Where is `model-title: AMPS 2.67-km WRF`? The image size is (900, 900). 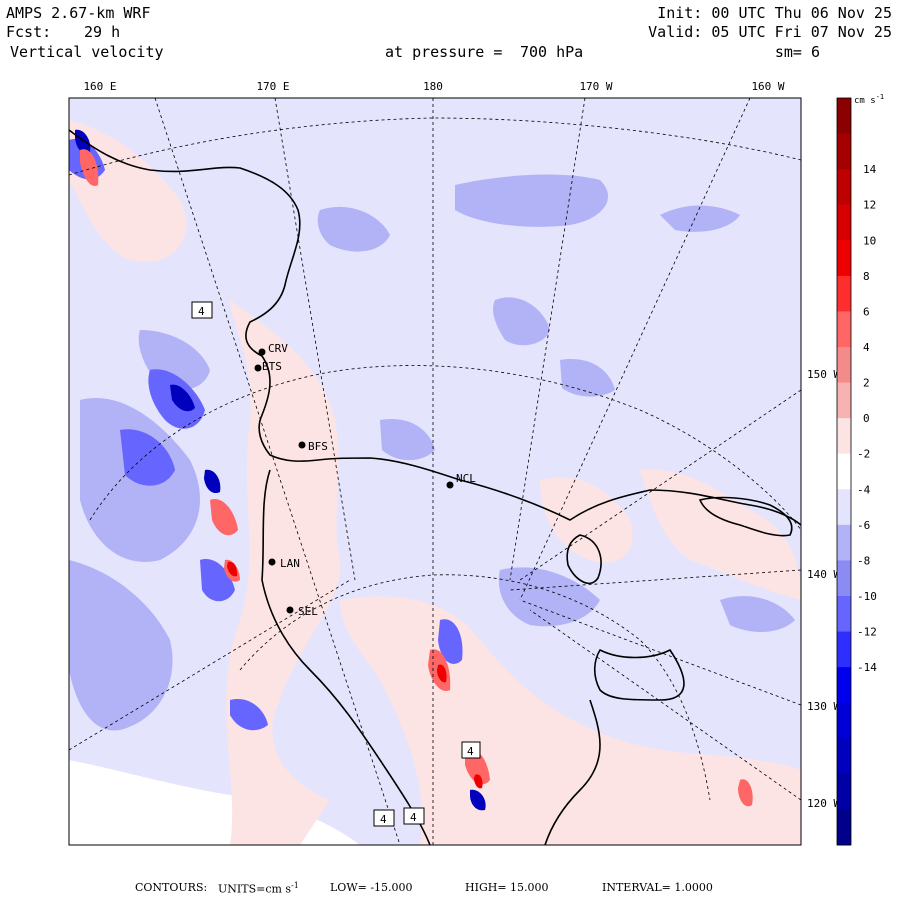 model-title: AMPS 2.67-km WRF is located at coordinates (78, 13).